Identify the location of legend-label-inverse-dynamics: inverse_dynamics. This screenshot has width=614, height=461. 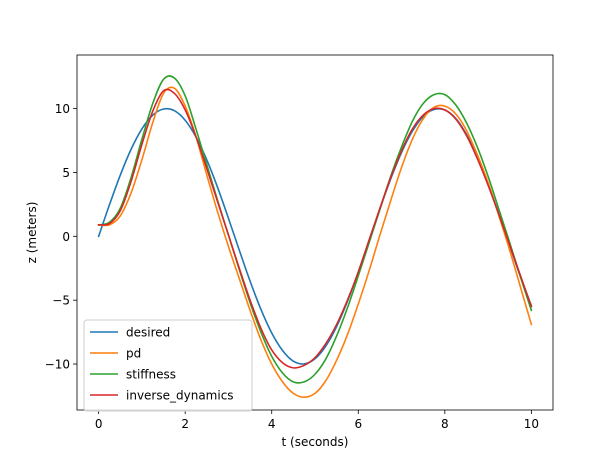
(180, 396).